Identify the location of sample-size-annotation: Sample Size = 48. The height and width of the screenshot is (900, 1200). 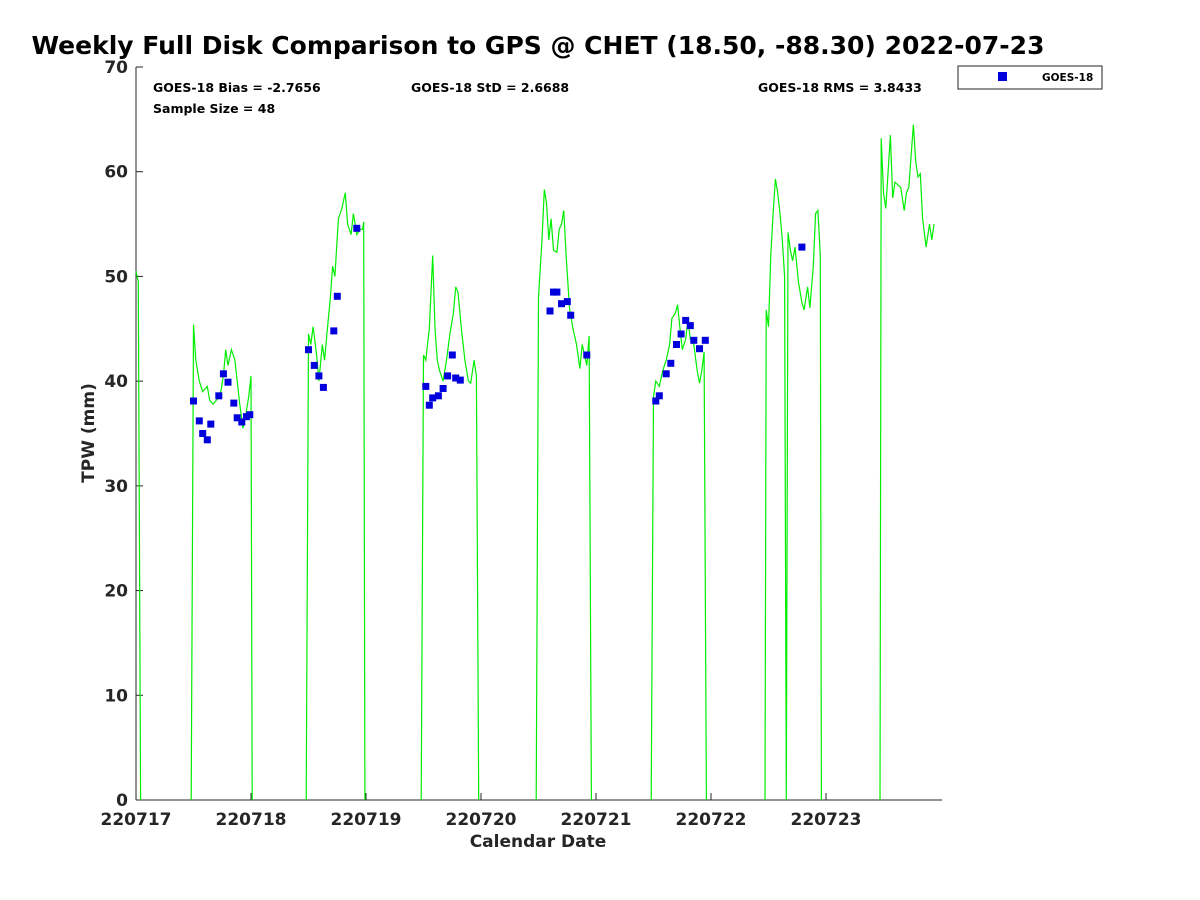
(214, 108).